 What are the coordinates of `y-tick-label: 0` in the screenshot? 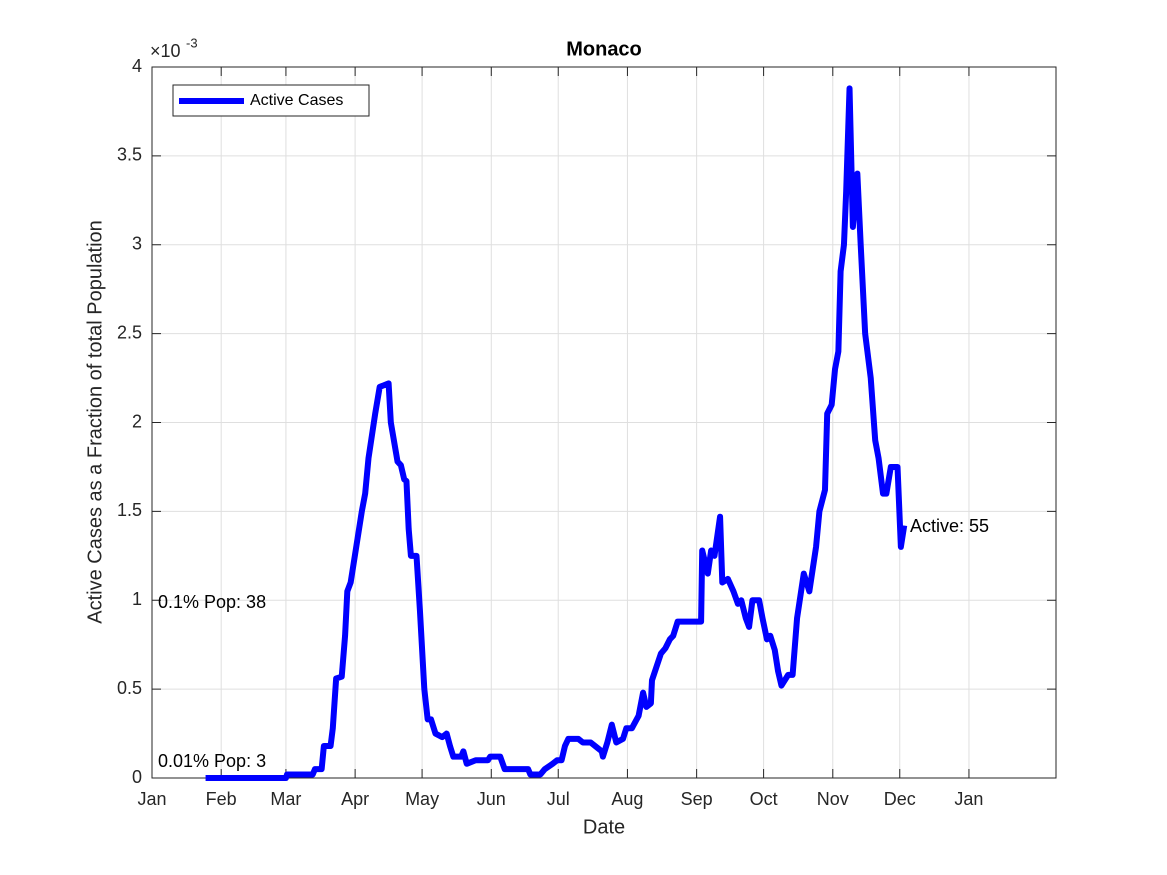 It's located at (137, 777).